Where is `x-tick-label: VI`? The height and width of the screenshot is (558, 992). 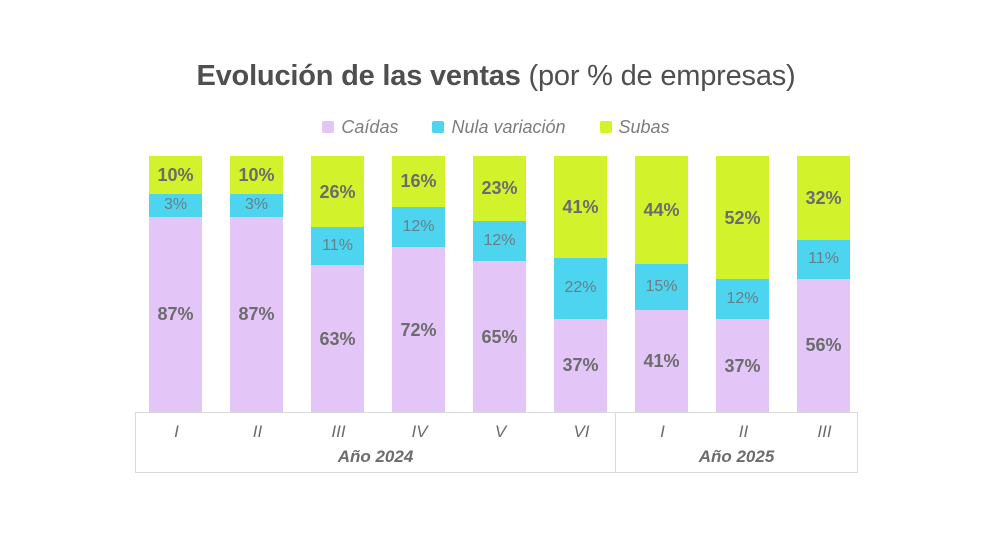
x-tick-label: VI is located at coordinates (581, 431).